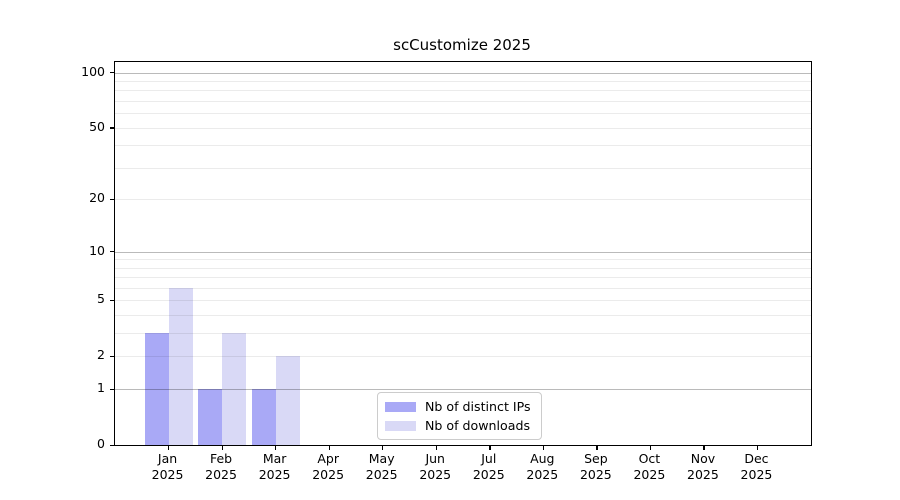 The width and height of the screenshot is (900, 500). I want to click on x-axis-tick-label-apr: Apr 2025, so click(328, 467).